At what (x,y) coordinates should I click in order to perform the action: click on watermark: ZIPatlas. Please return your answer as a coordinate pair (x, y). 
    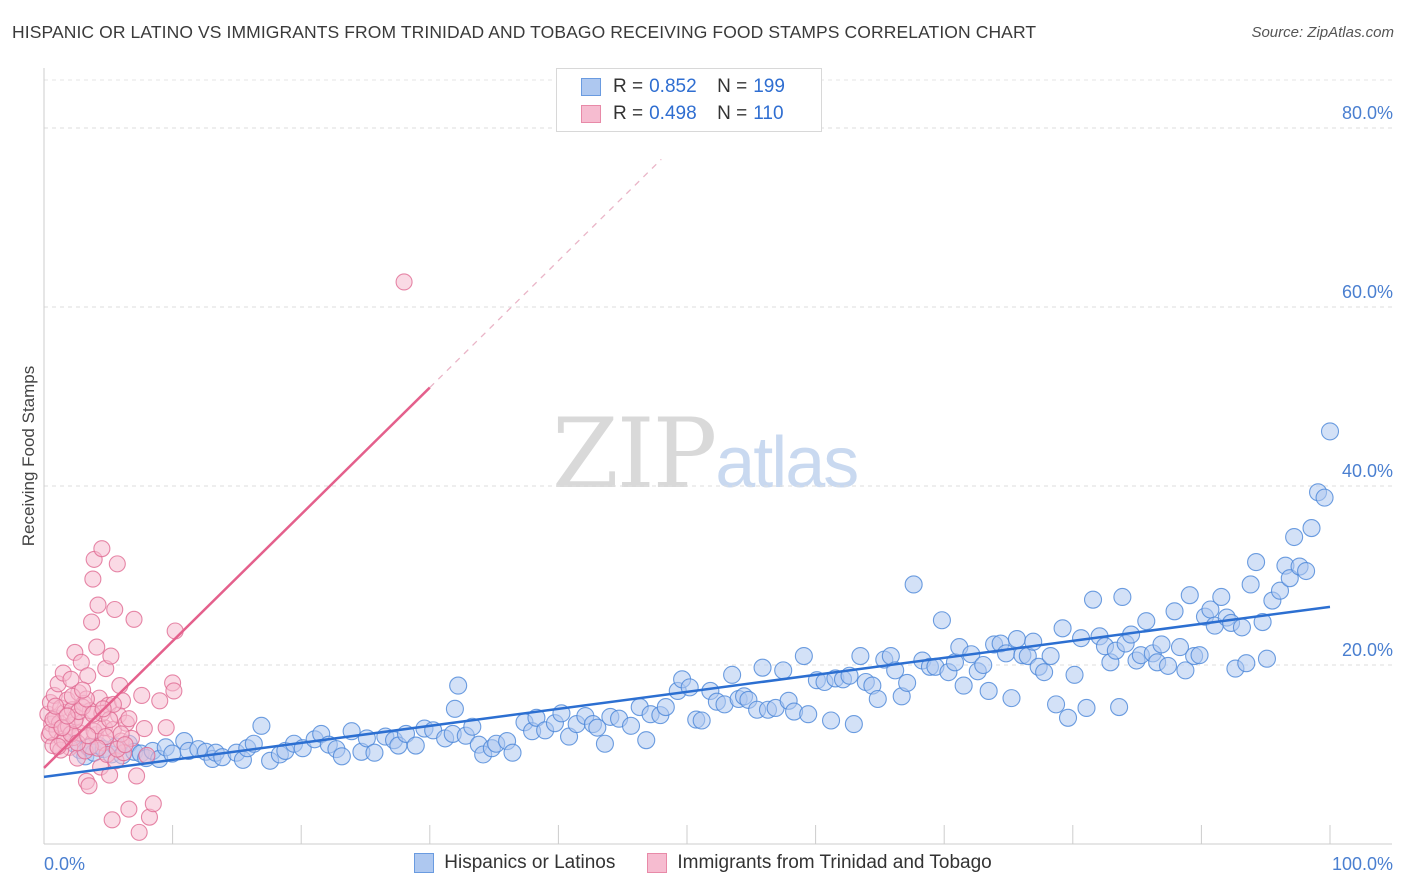
    Looking at the image, I should click on (705, 454).